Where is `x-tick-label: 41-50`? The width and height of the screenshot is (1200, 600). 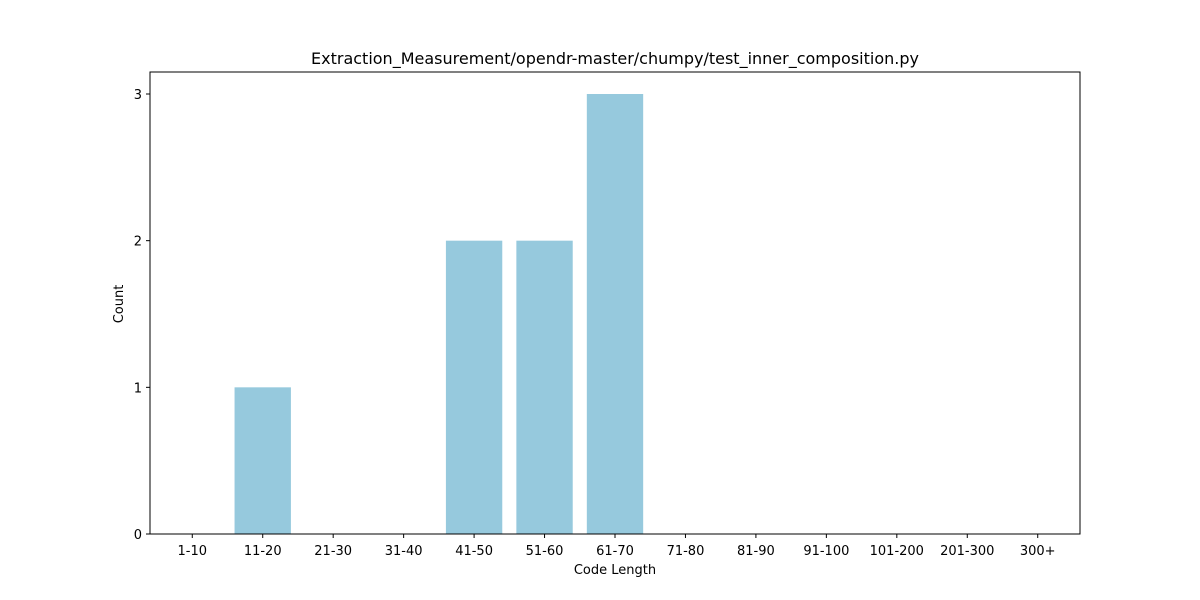 x-tick-label: 41-50 is located at coordinates (474, 551).